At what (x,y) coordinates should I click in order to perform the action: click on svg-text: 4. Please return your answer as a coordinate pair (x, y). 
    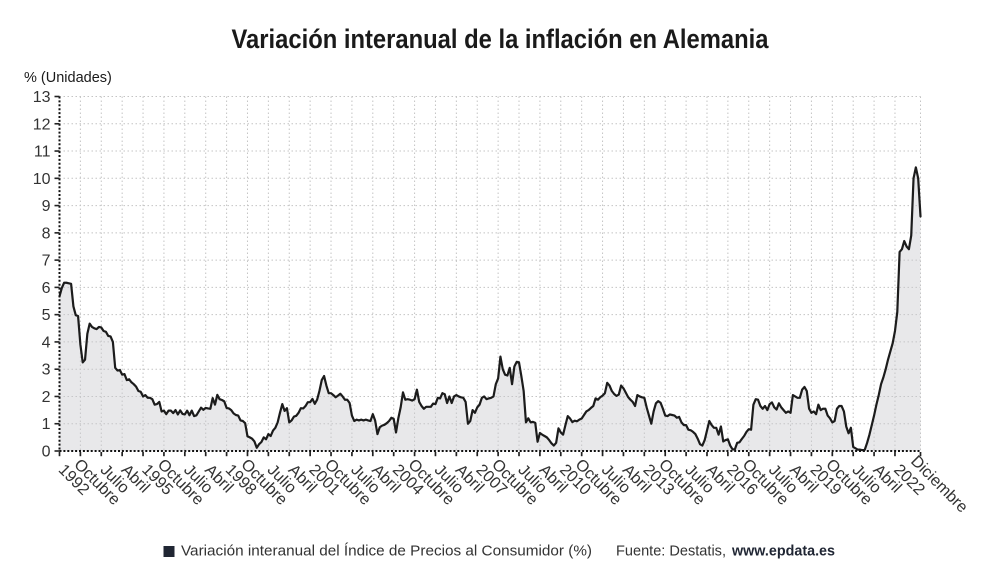
    Looking at the image, I should click on (46, 342).